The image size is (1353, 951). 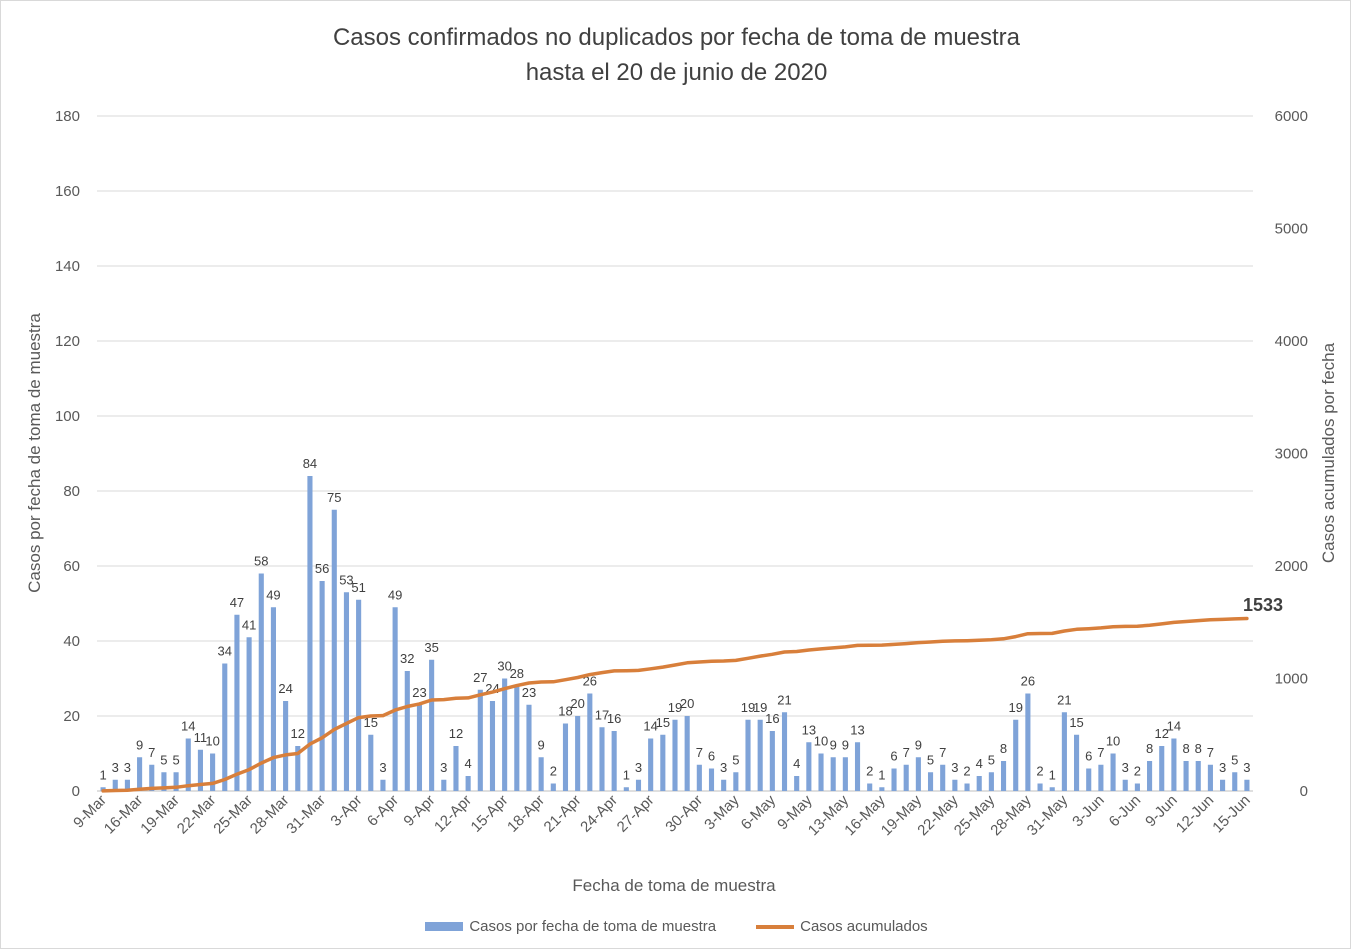 I want to click on y-tick-label: 120, so click(x=67, y=341).